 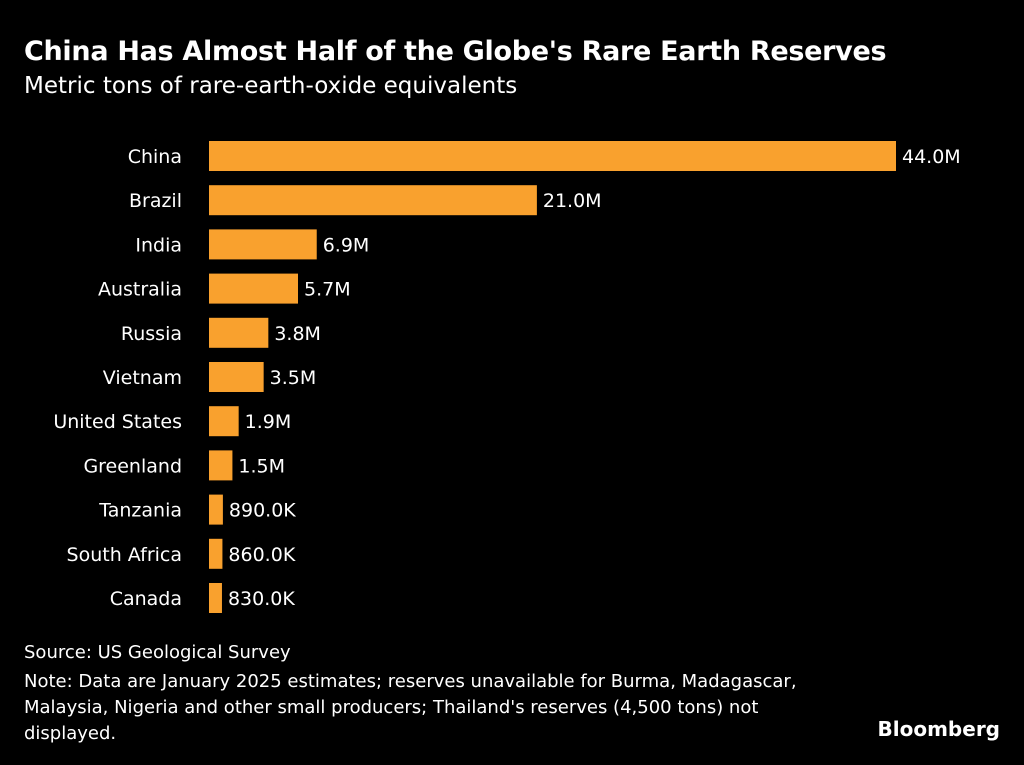 I want to click on bar-india, so click(x=263, y=244).